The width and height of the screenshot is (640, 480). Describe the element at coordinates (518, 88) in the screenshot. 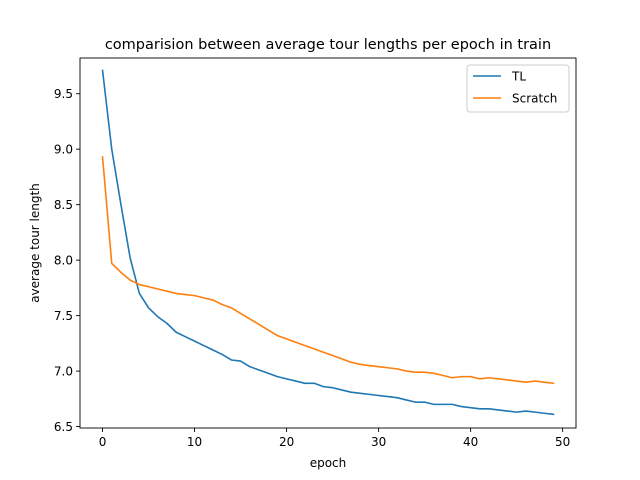

I see `legend: TL Scratch` at that location.